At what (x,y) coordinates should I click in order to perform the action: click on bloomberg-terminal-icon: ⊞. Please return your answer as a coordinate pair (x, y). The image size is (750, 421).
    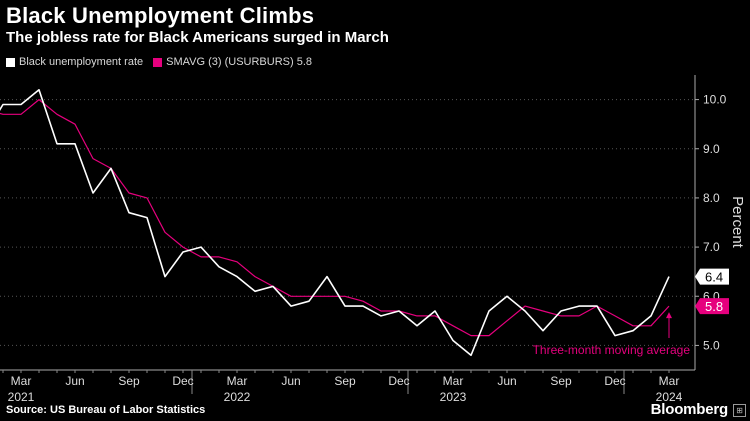
    Looking at the image, I should click on (739, 410).